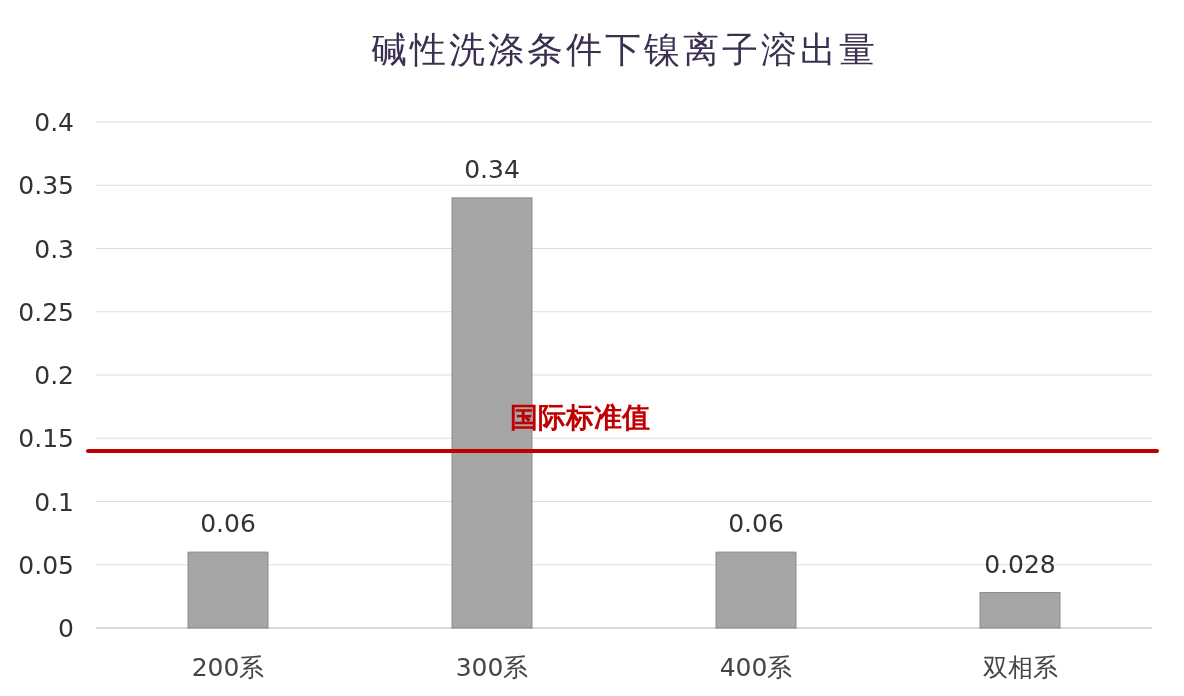  Describe the element at coordinates (492, 169) in the screenshot. I see `data-label: 0.34` at that location.